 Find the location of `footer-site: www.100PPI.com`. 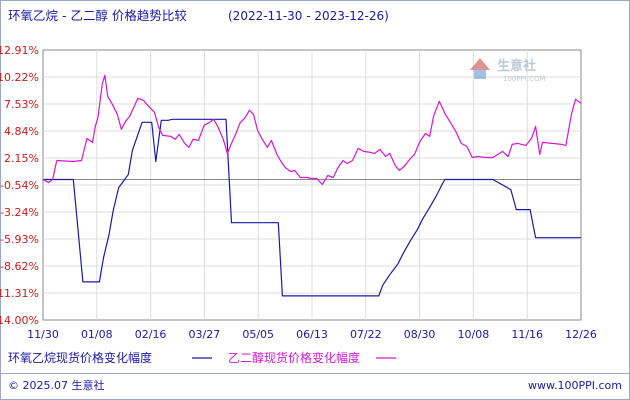

footer-site: www.100PPI.com is located at coordinates (575, 385).